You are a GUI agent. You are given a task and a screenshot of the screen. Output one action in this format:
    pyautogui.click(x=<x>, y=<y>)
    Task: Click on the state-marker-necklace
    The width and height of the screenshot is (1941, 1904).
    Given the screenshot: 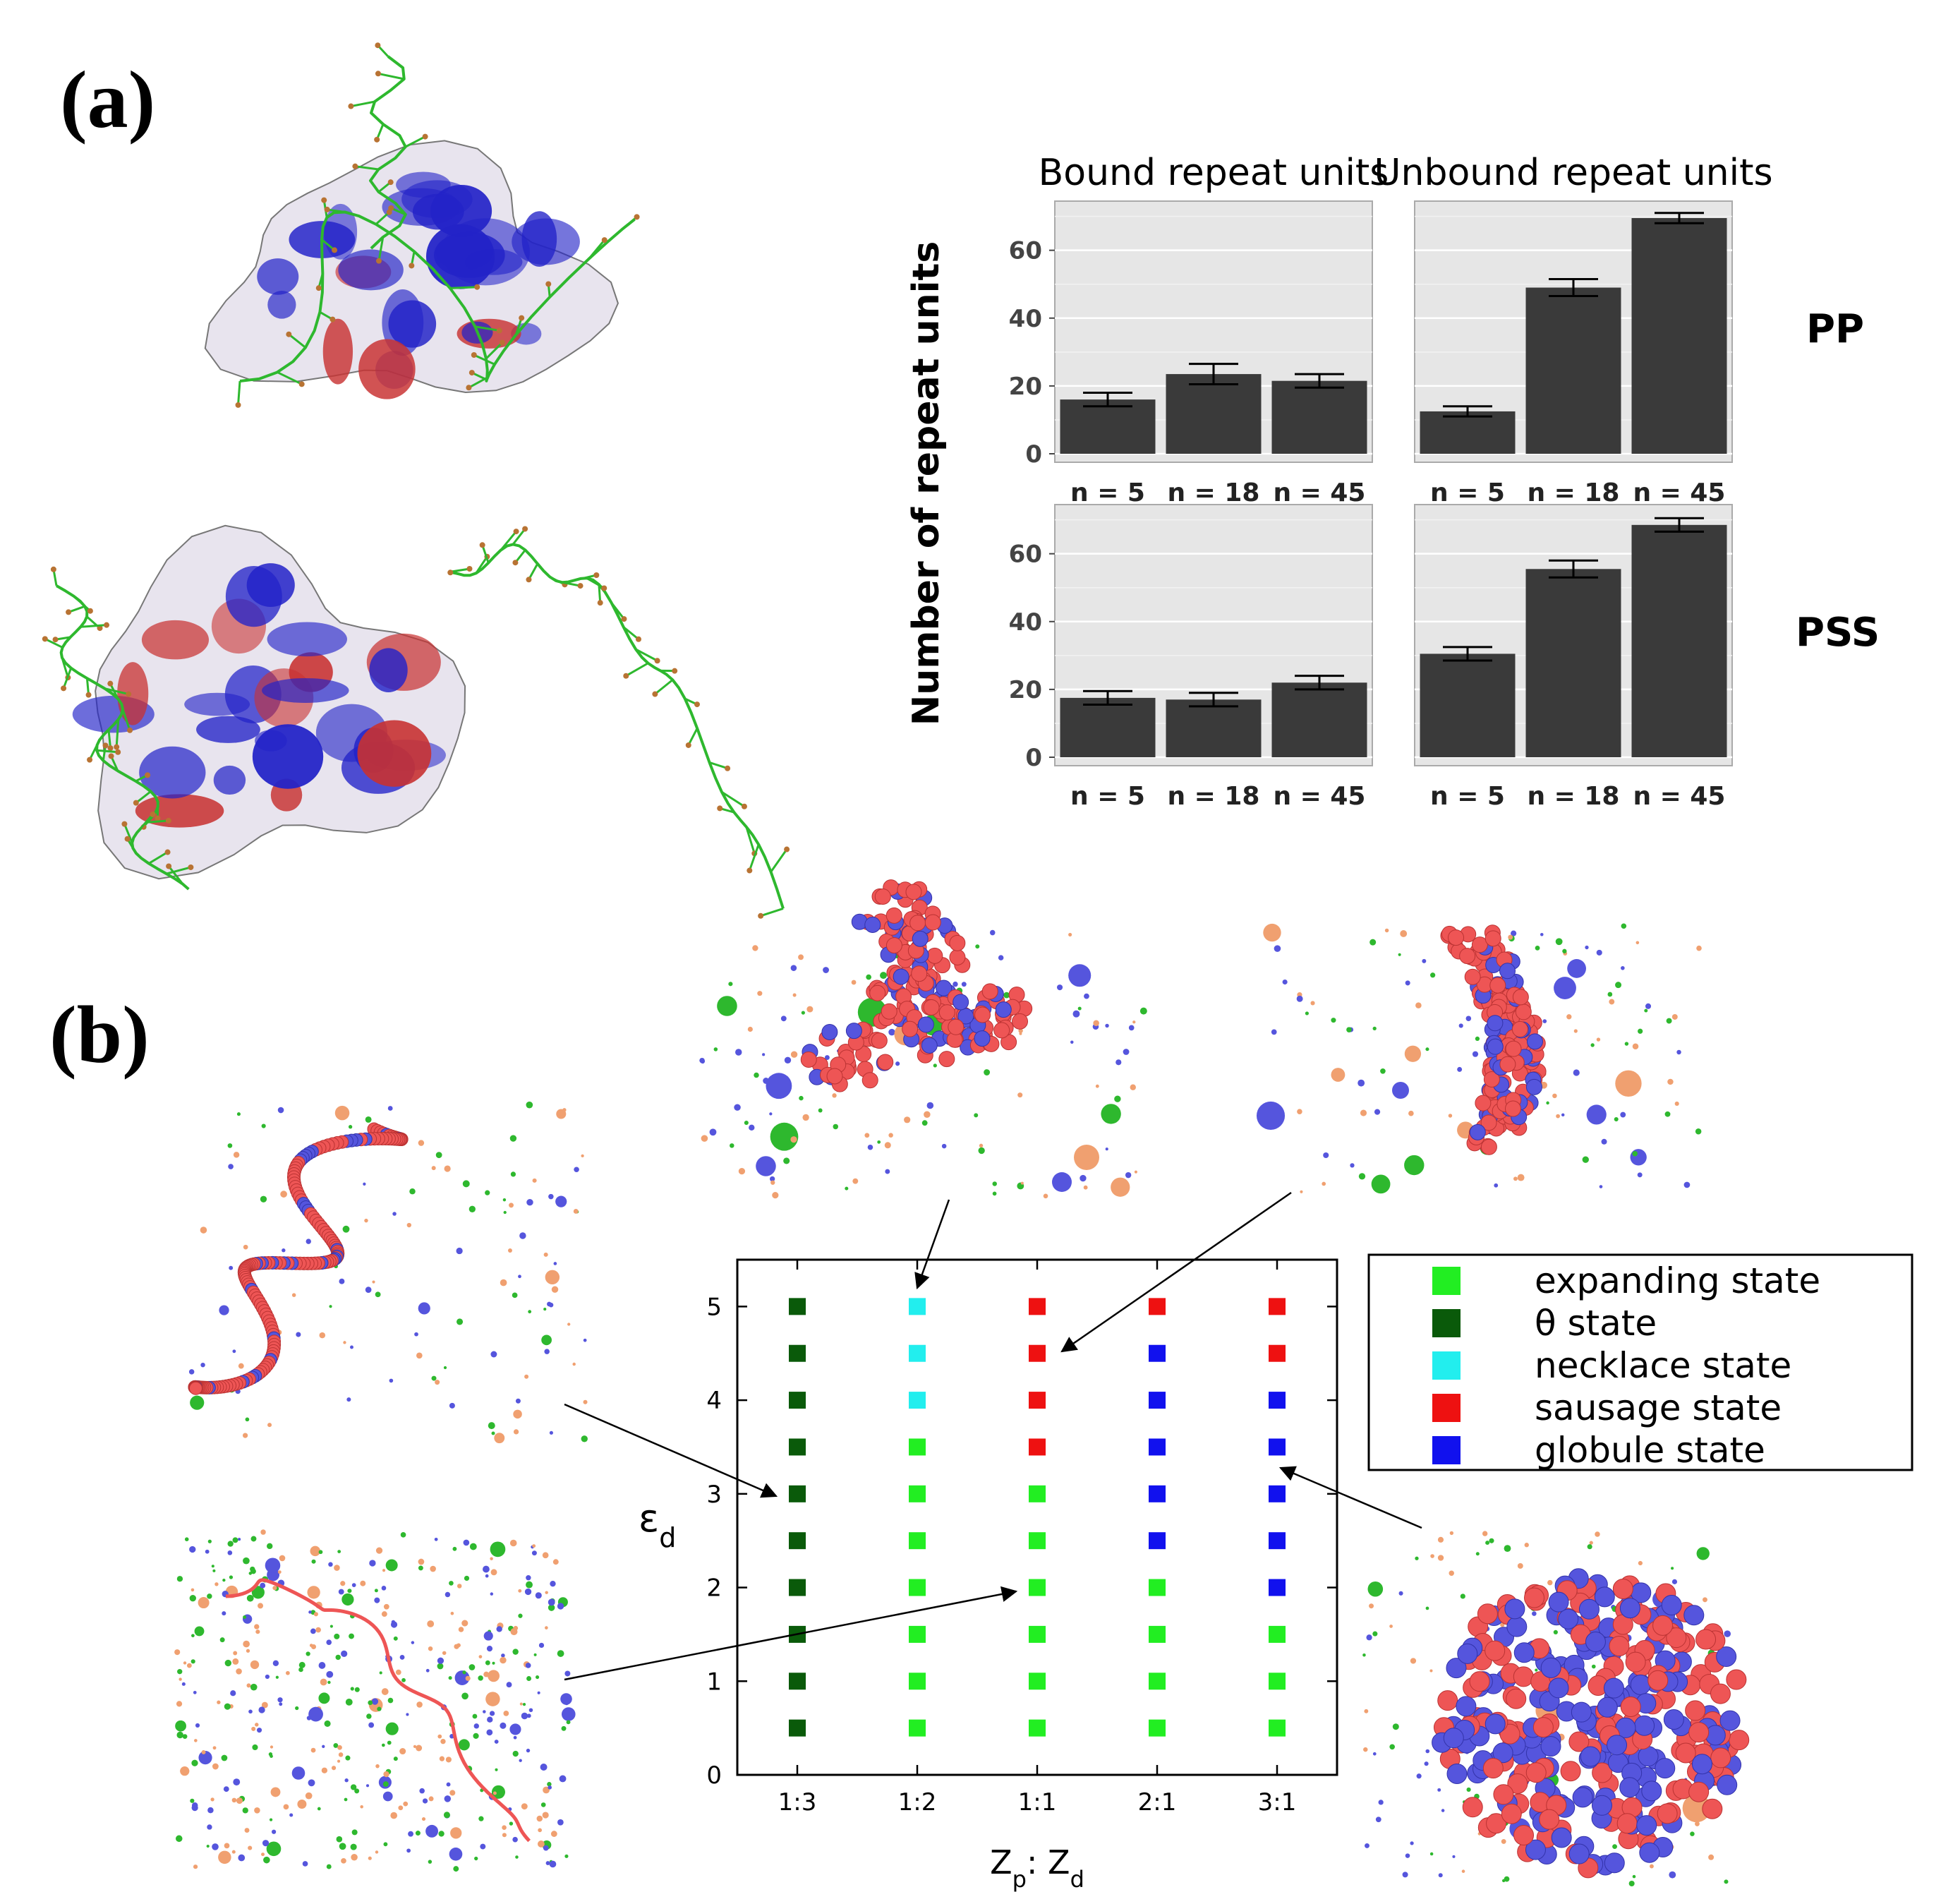 What is the action you would take?
    pyautogui.click(x=917, y=1400)
    